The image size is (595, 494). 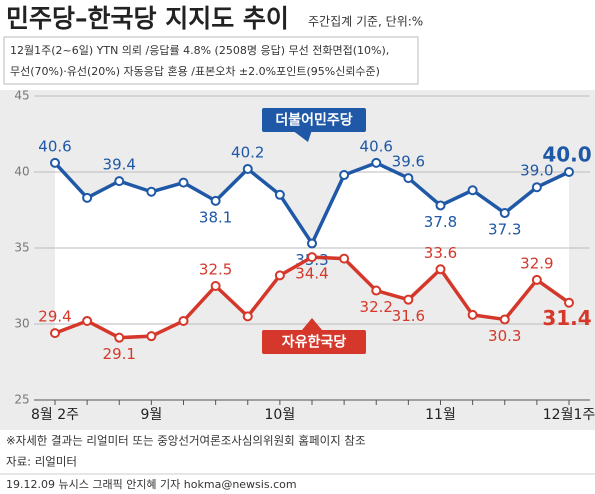 What do you see at coordinates (215, 217) in the screenshot?
I see `data-label: 38.1` at bounding box center [215, 217].